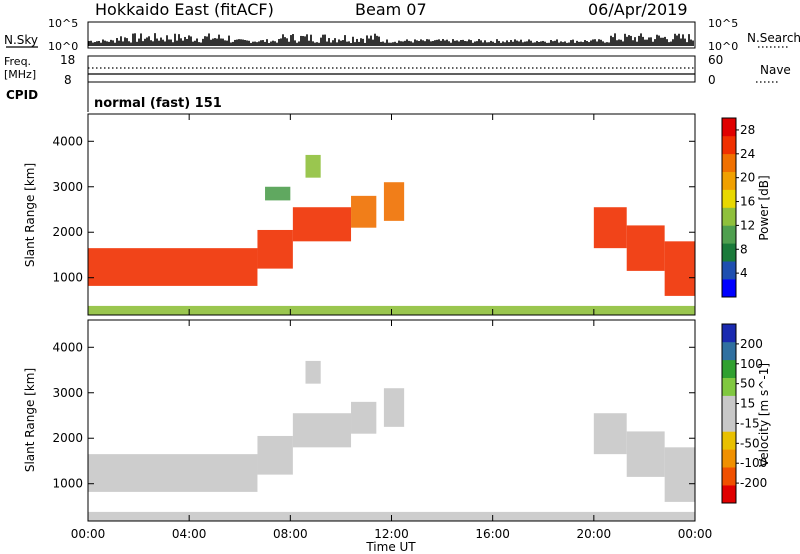  Describe the element at coordinates (20, 74) in the screenshot. I see `freq-label-2: [MHz]` at that location.